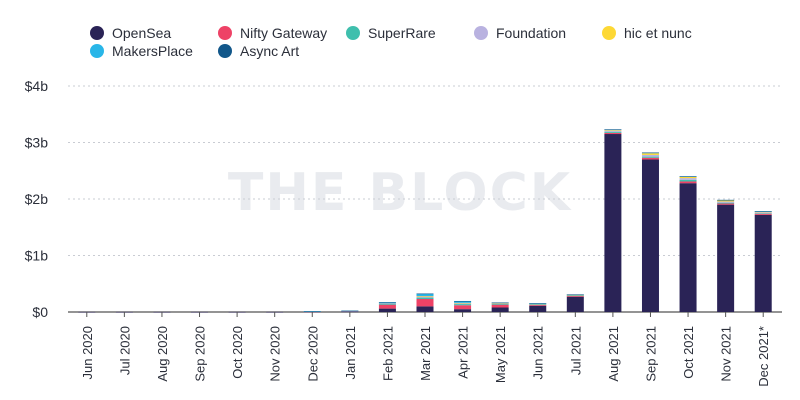  Describe the element at coordinates (387, 310) in the screenshot. I see `bar-opensea-feb-2021` at that location.